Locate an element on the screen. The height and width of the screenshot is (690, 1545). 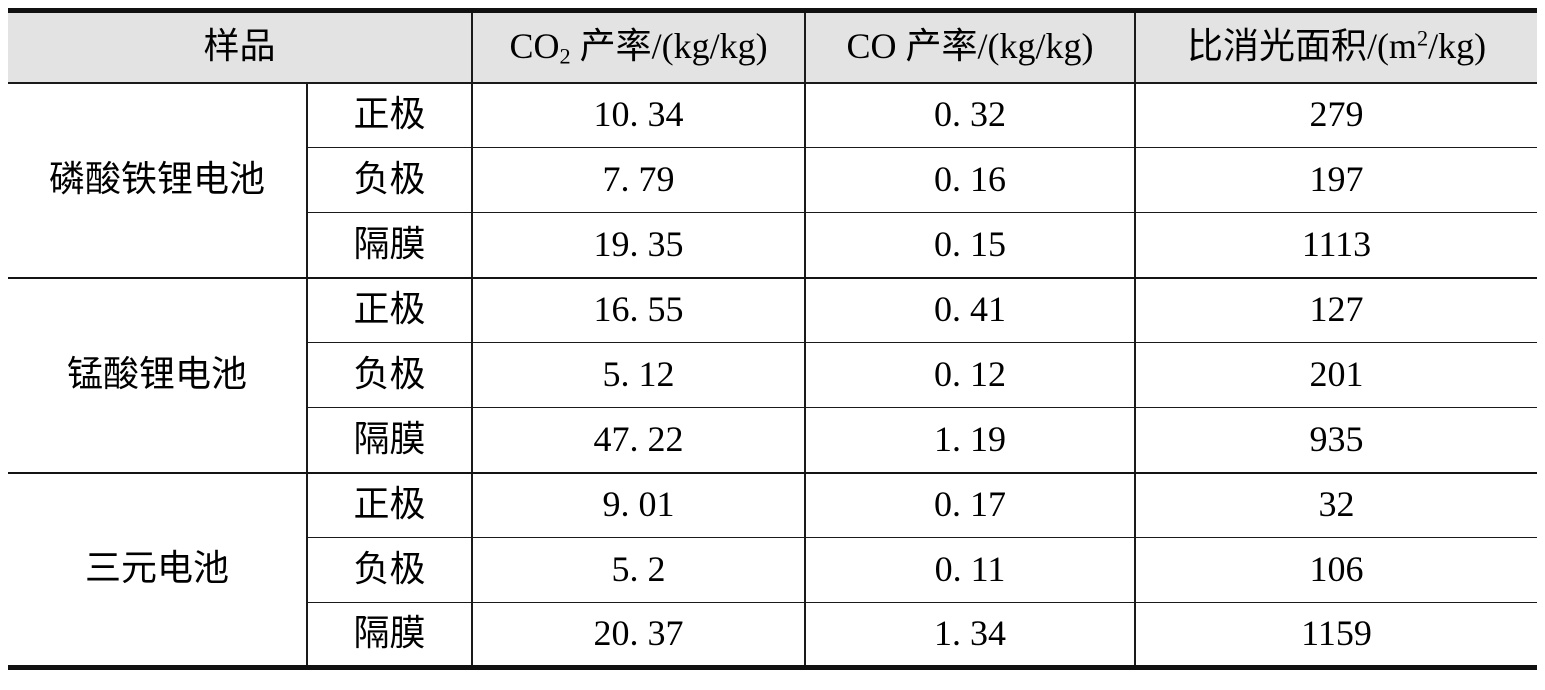
co-value: 1. 19 is located at coordinates (970, 440).